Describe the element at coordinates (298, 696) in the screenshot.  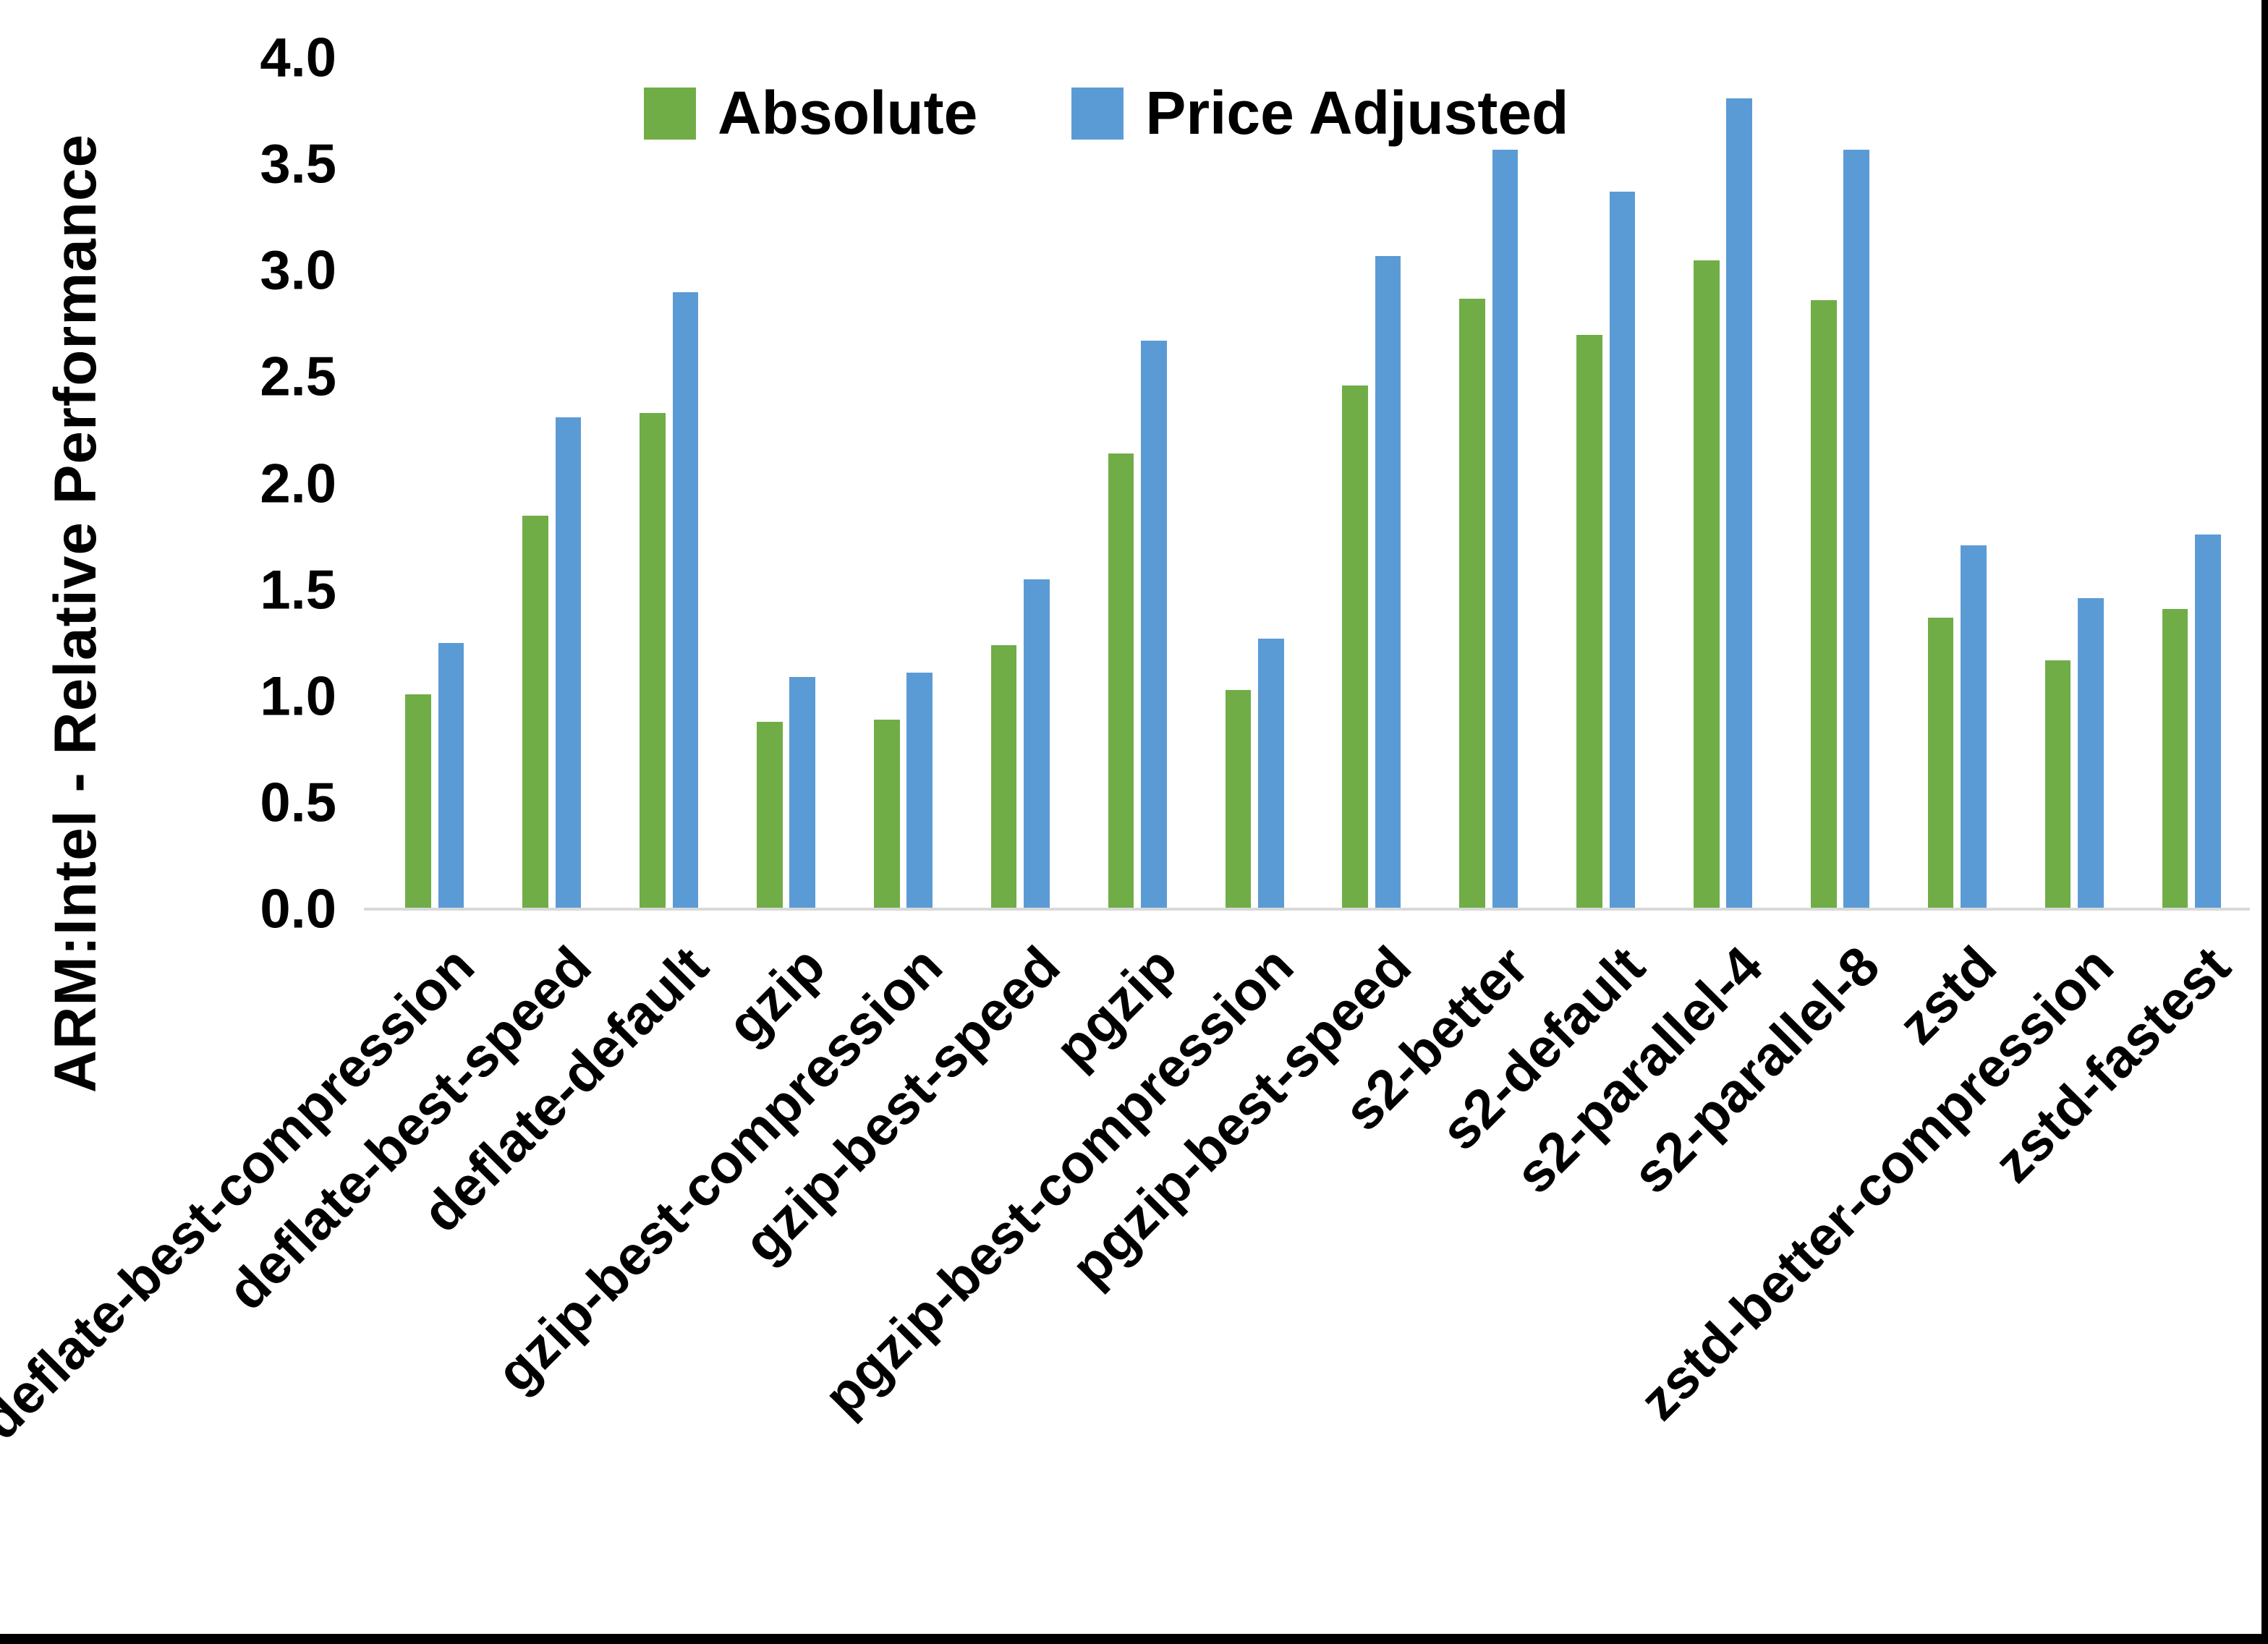
I see `y-tick-label: 1.0` at that location.